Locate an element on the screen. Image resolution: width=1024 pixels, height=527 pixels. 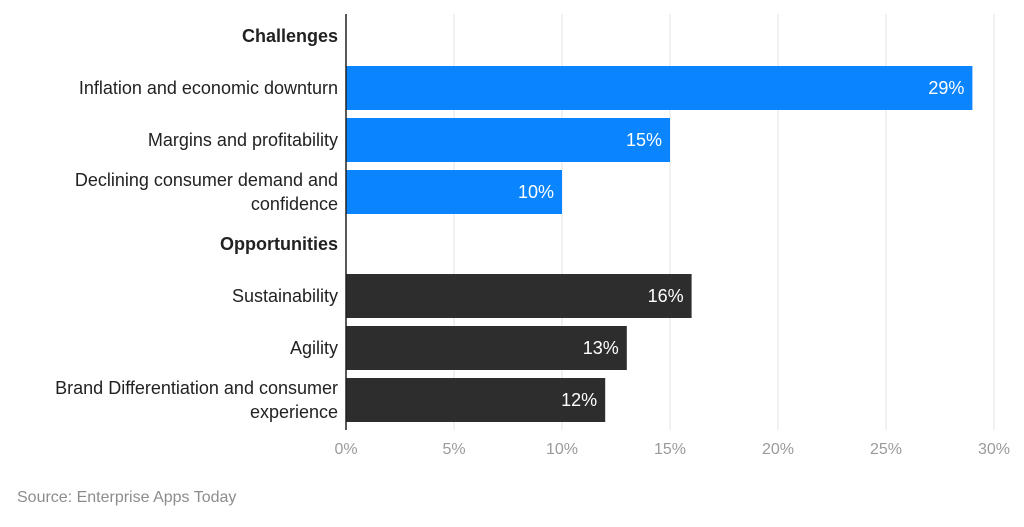
x-tick-label: 20% is located at coordinates (778, 449).